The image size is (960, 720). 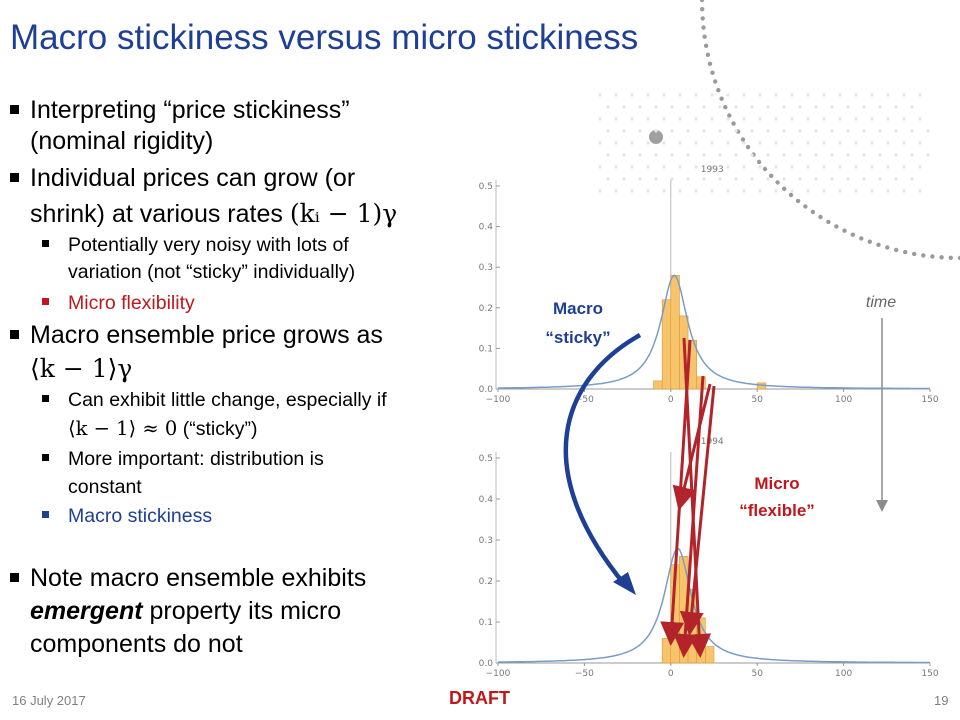 I want to click on bullet-text: Macro stickiness, so click(x=140, y=516).